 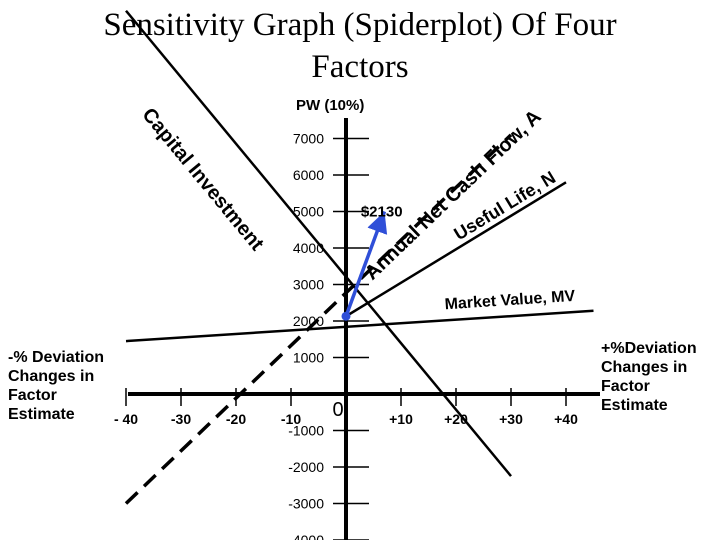 I want to click on x-tick-label: - 40, so click(x=126, y=419).